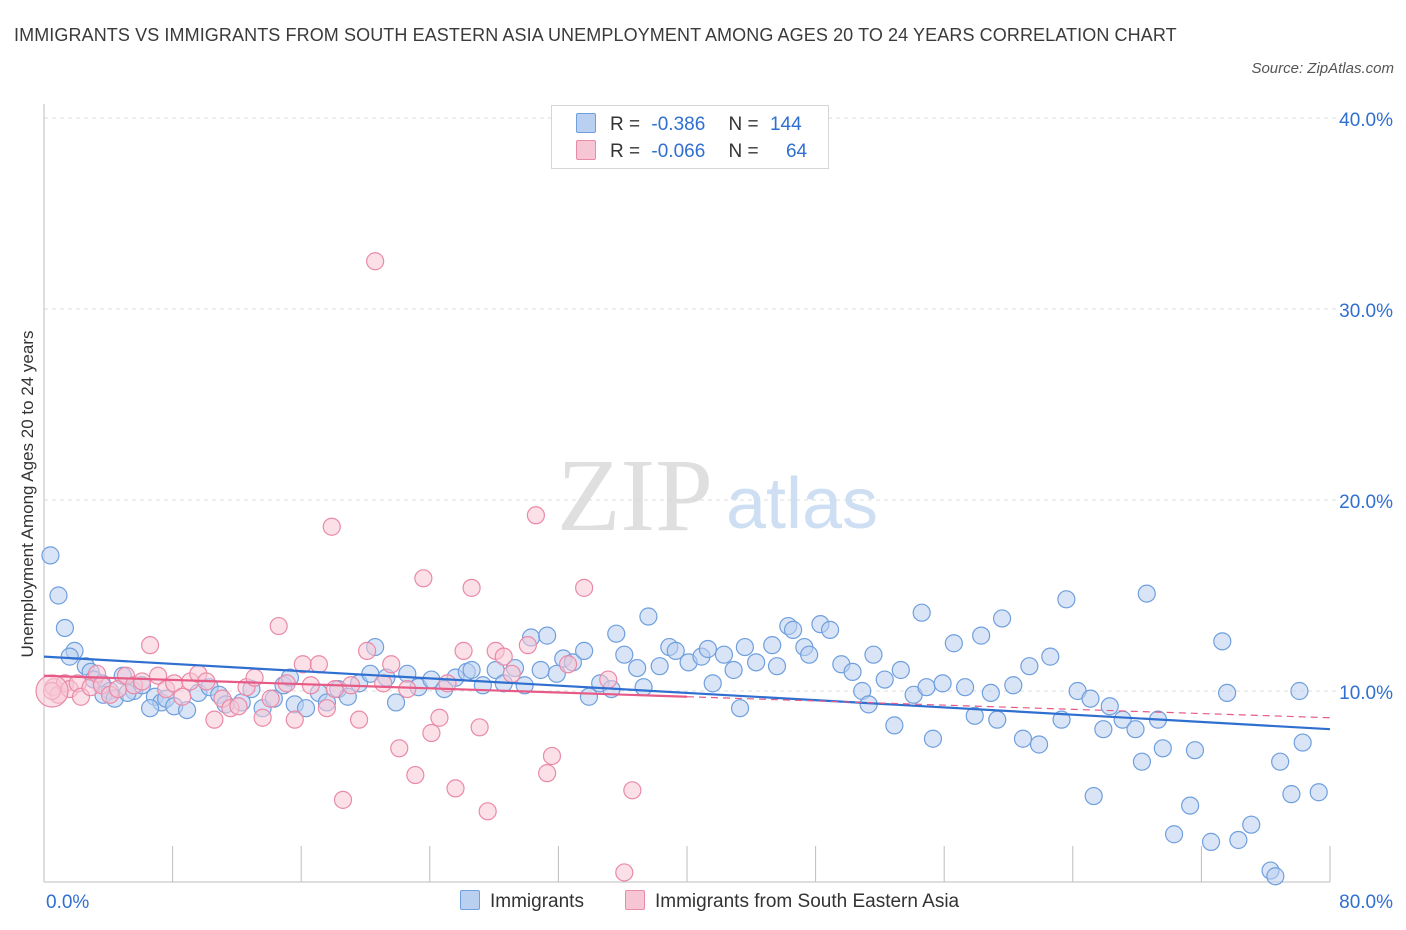 Image resolution: width=1406 pixels, height=930 pixels. Describe the element at coordinates (1366, 311) in the screenshot. I see `y-tick-label-2: 30.0%` at that location.